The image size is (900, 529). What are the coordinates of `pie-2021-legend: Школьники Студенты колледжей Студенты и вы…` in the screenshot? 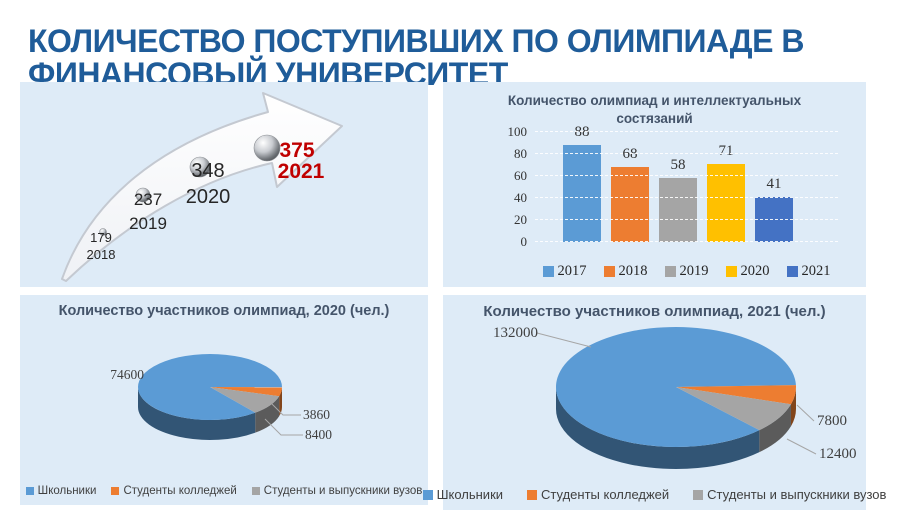 It's located at (654, 494).